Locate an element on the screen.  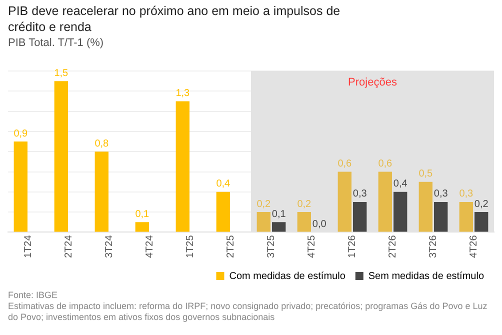
x-tick-label: 2T25 is located at coordinates (231, 246).